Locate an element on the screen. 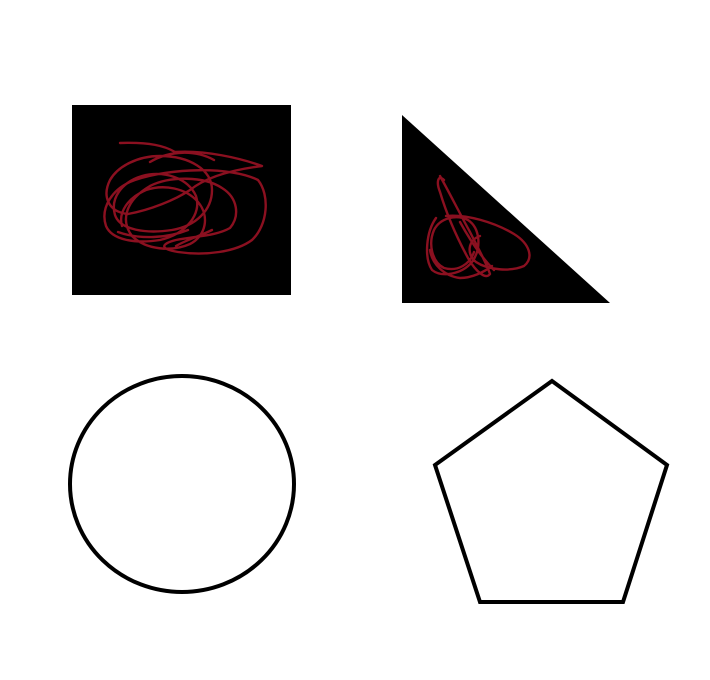 This screenshot has height=680, width=710. square-scribble is located at coordinates (185, 198).